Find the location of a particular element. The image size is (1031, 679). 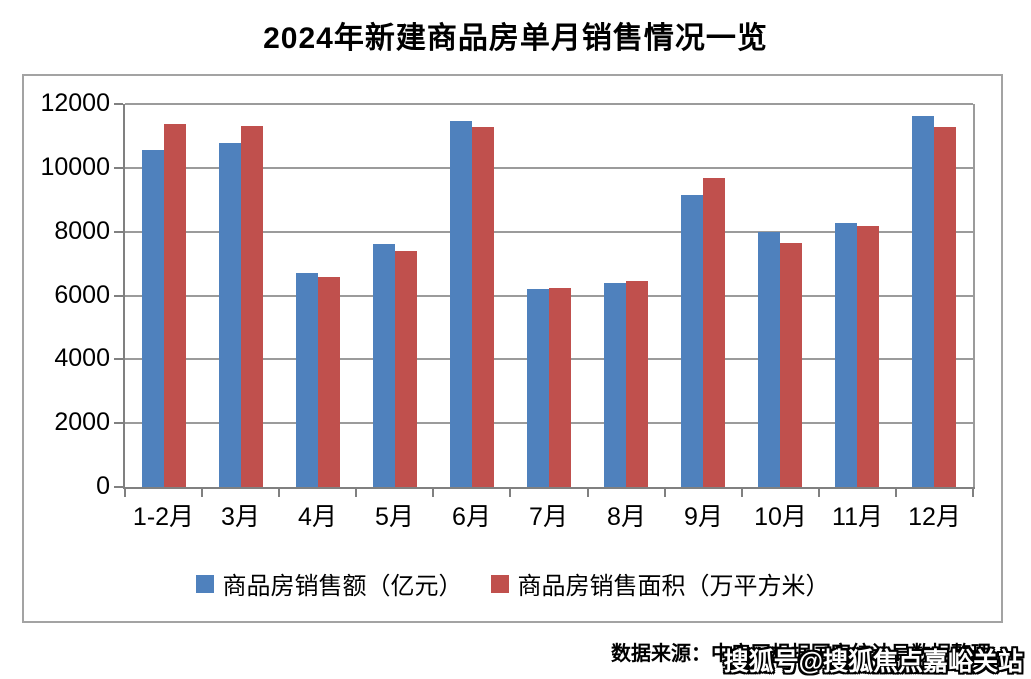

bar-sales-area-1-2月 is located at coordinates (175, 305).